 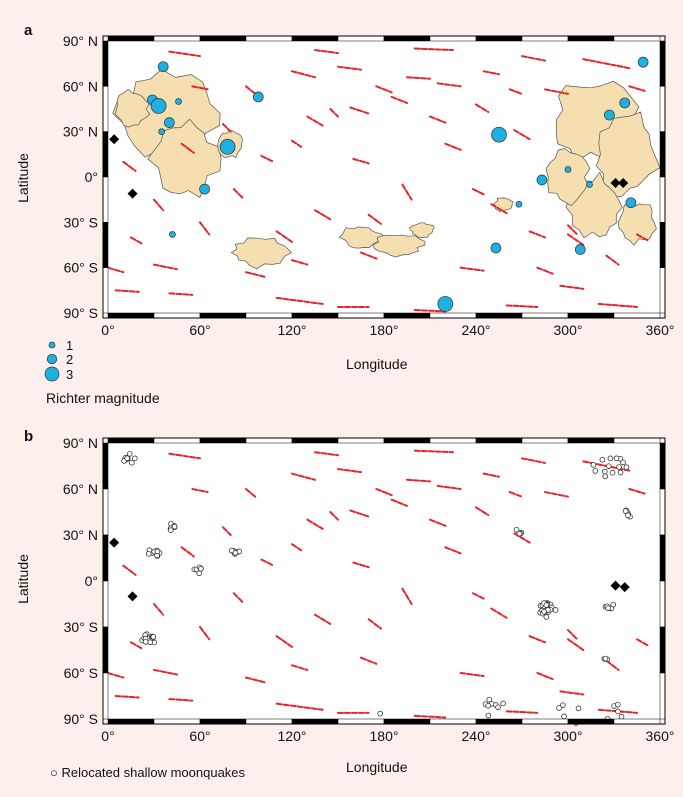 What do you see at coordinates (58, 345) in the screenshot?
I see `legend-item-1: 1` at bounding box center [58, 345].